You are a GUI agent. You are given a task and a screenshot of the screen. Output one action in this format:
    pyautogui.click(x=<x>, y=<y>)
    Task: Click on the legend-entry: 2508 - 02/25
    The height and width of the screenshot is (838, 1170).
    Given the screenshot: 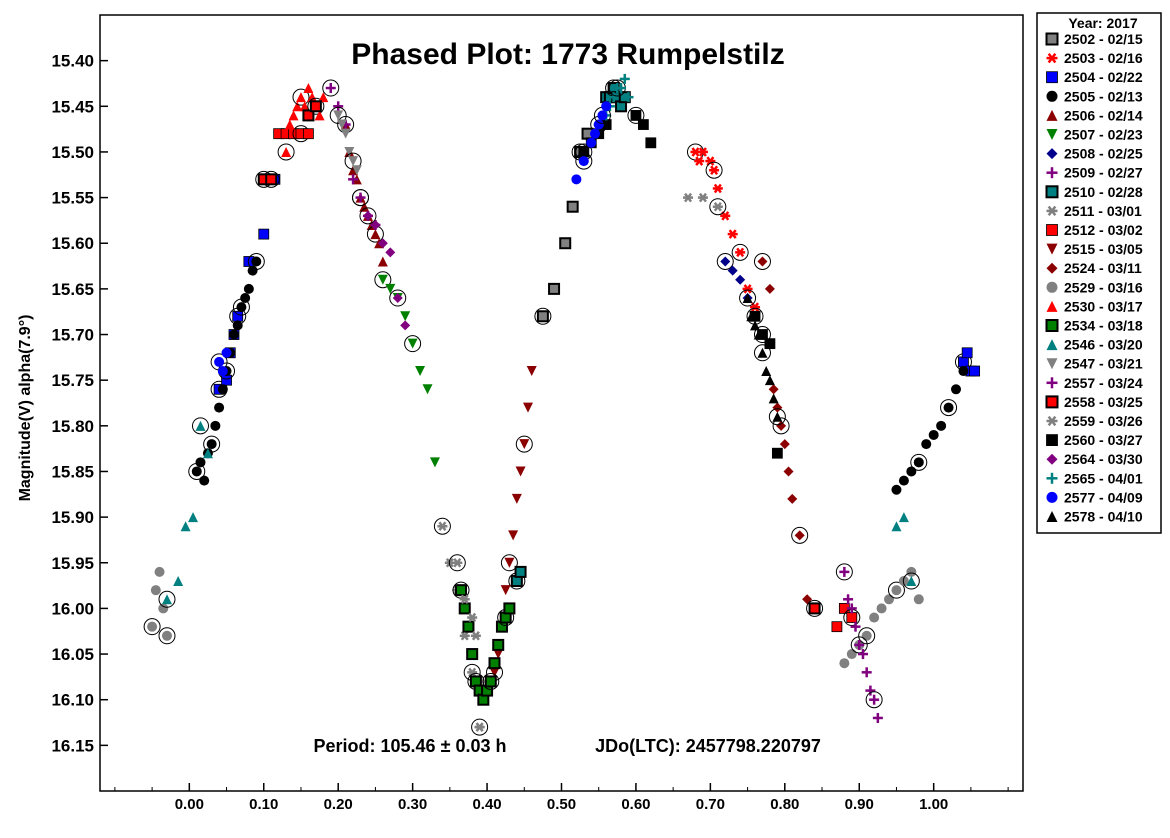 What is the action you would take?
    pyautogui.click(x=1103, y=154)
    